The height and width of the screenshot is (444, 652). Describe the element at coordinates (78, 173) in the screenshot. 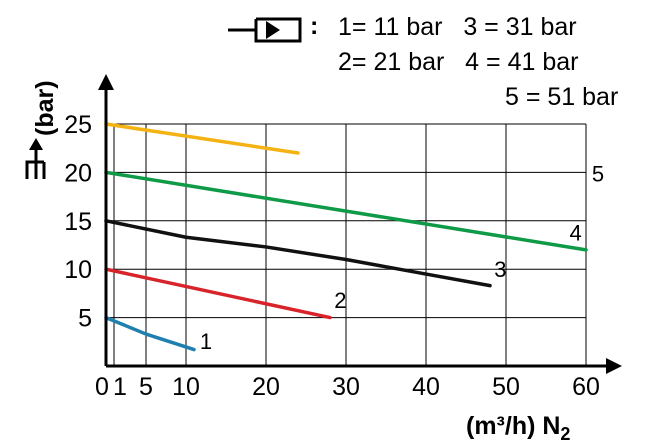

I see `y-tick-label-3: 20` at that location.